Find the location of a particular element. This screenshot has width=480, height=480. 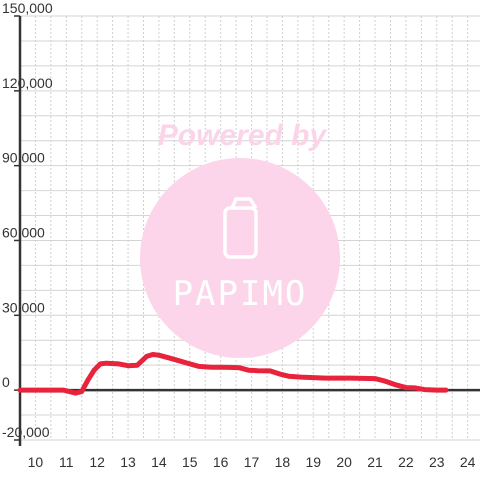

x-tick-label: 17 is located at coordinates (252, 462).